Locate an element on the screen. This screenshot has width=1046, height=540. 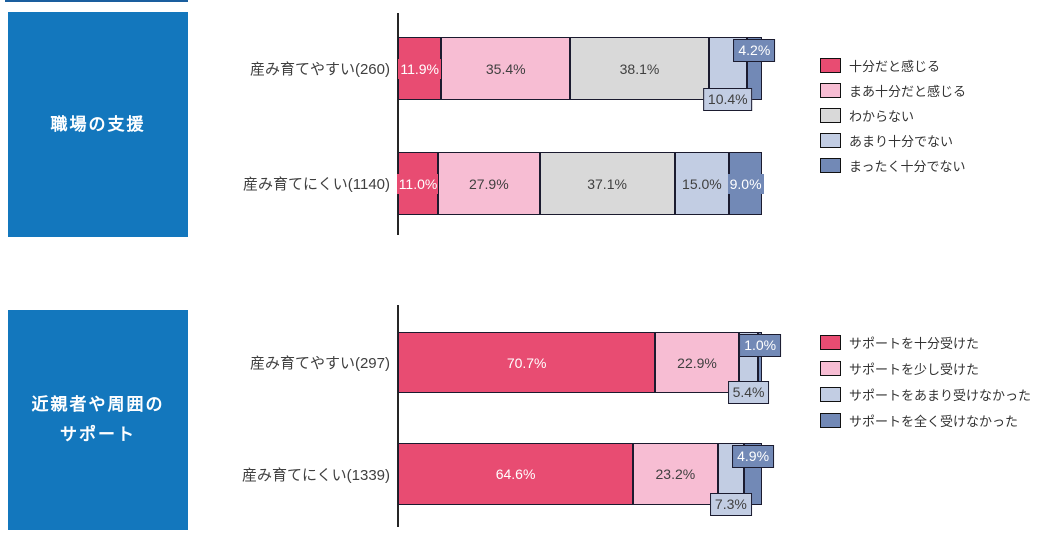
bar-segment: 38.1% is located at coordinates (639, 68).